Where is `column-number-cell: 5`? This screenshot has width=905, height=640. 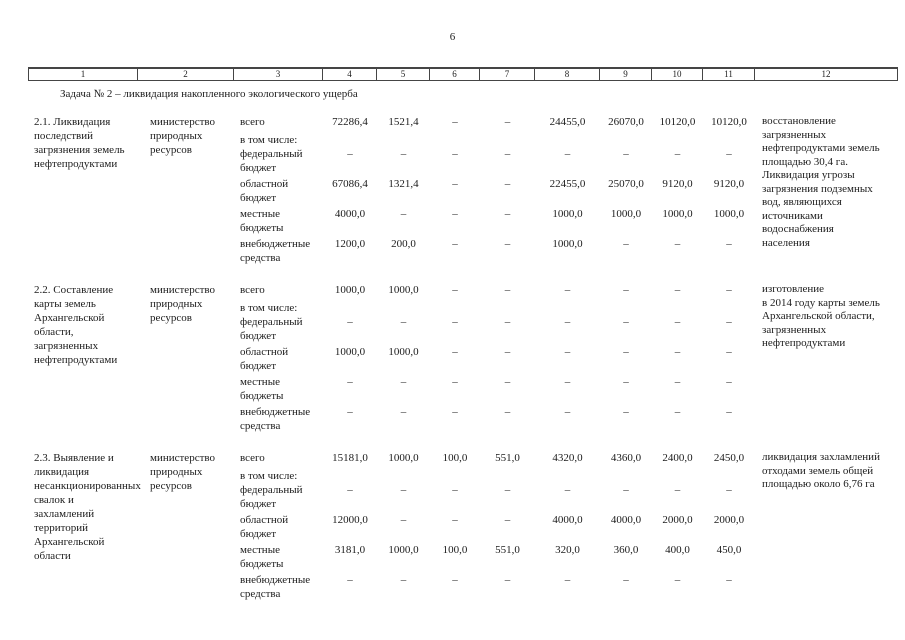
column-number-cell: 5 is located at coordinates (403, 74).